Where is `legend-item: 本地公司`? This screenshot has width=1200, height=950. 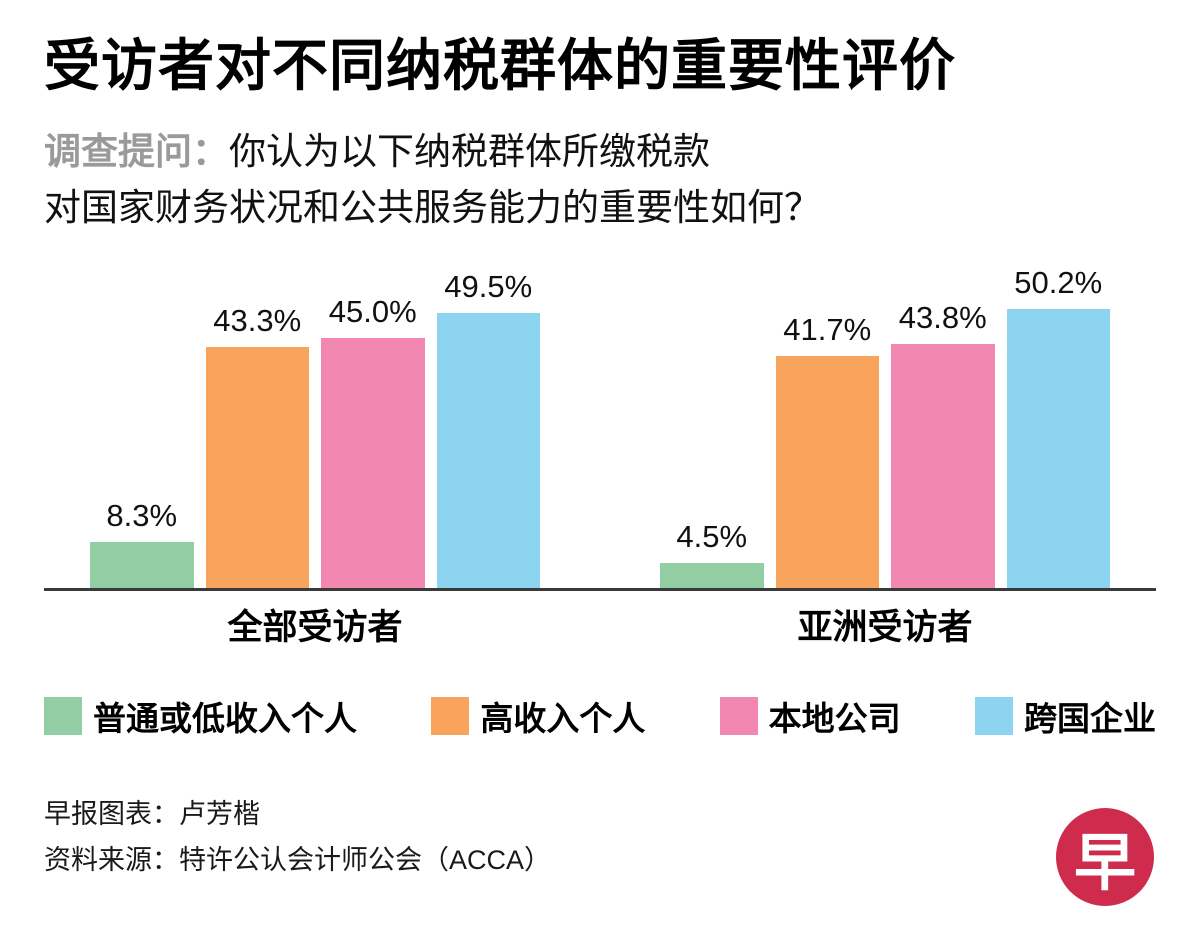
legend-item: 本地公司 is located at coordinates (810, 716).